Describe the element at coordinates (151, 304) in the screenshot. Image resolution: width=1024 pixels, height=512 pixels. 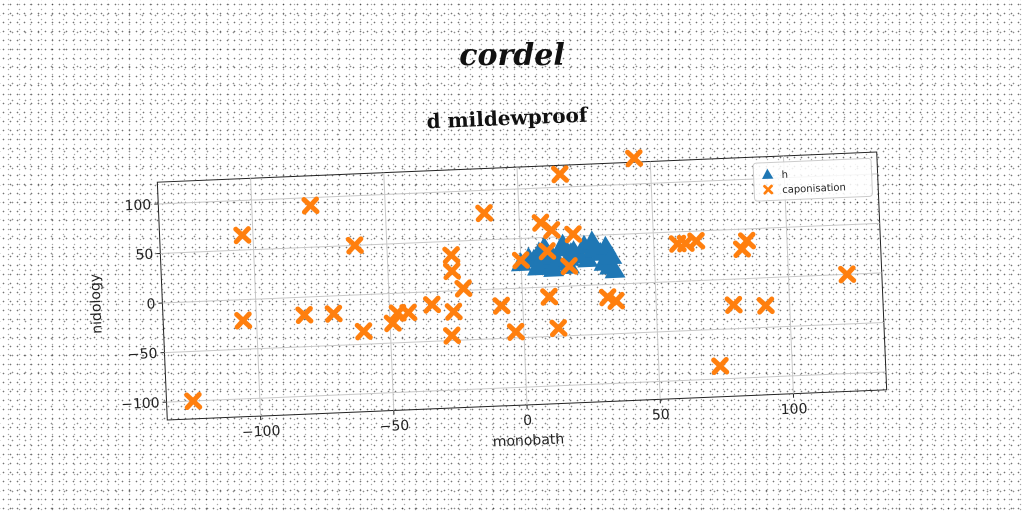
I see `y-tick-label: 0` at that location.